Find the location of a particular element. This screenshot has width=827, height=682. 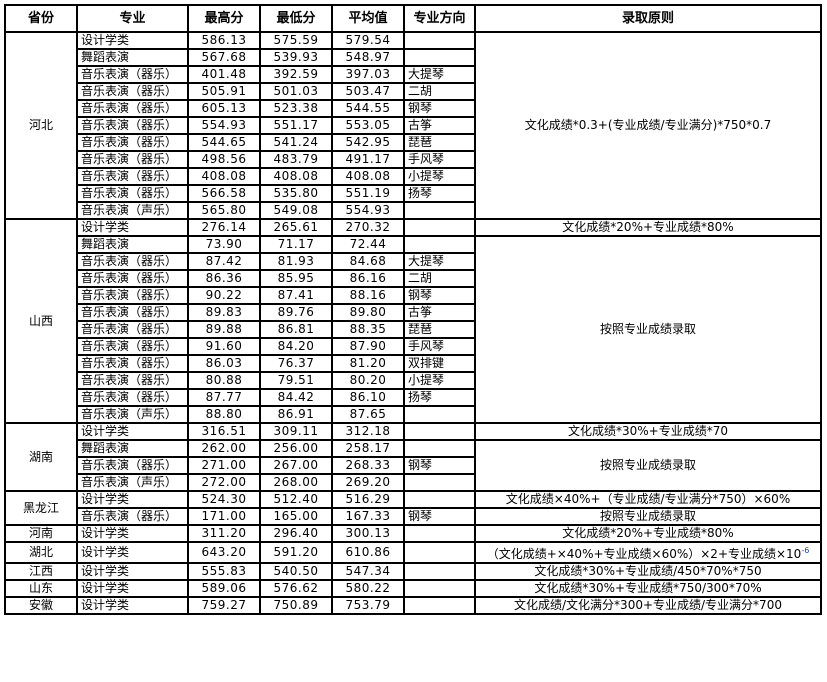

avg-score-cell: 397.03 is located at coordinates (368, 74).